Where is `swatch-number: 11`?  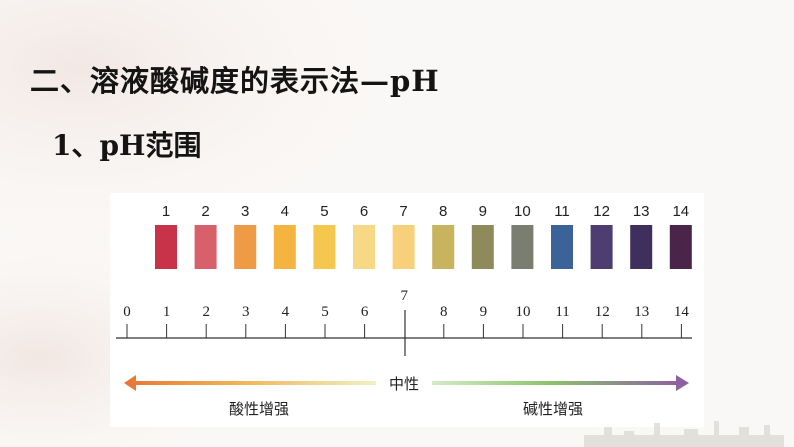
swatch-number: 11 is located at coordinates (562, 211).